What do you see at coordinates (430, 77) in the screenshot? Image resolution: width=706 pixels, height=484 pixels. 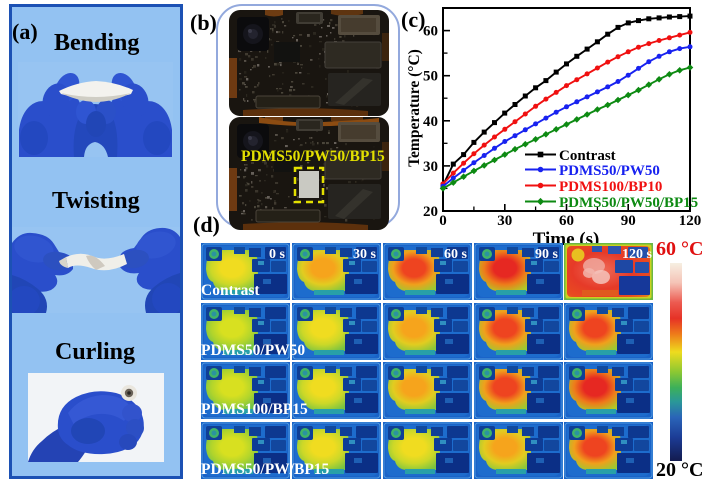 I see `svg-text: 50` at bounding box center [430, 77].